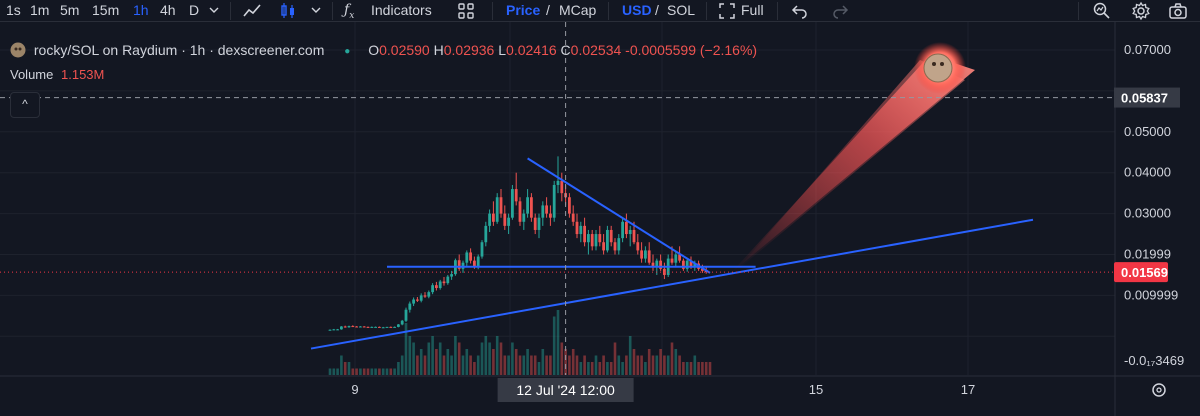 This screenshot has height=416, width=1200. What do you see at coordinates (1141, 11) in the screenshot?
I see `gear-icon` at bounding box center [1141, 11].